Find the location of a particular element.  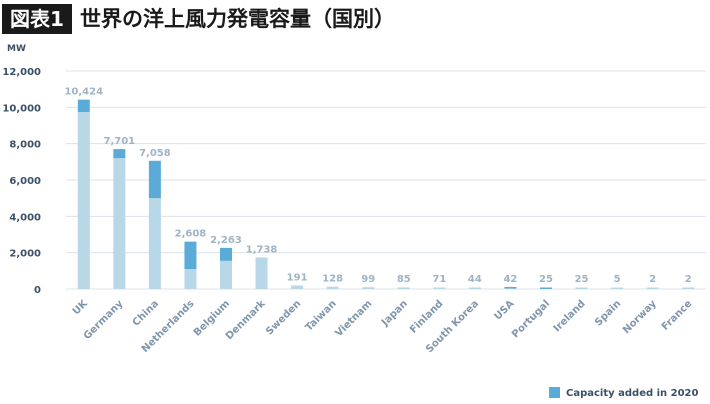

value-label: 71 is located at coordinates (439, 279).